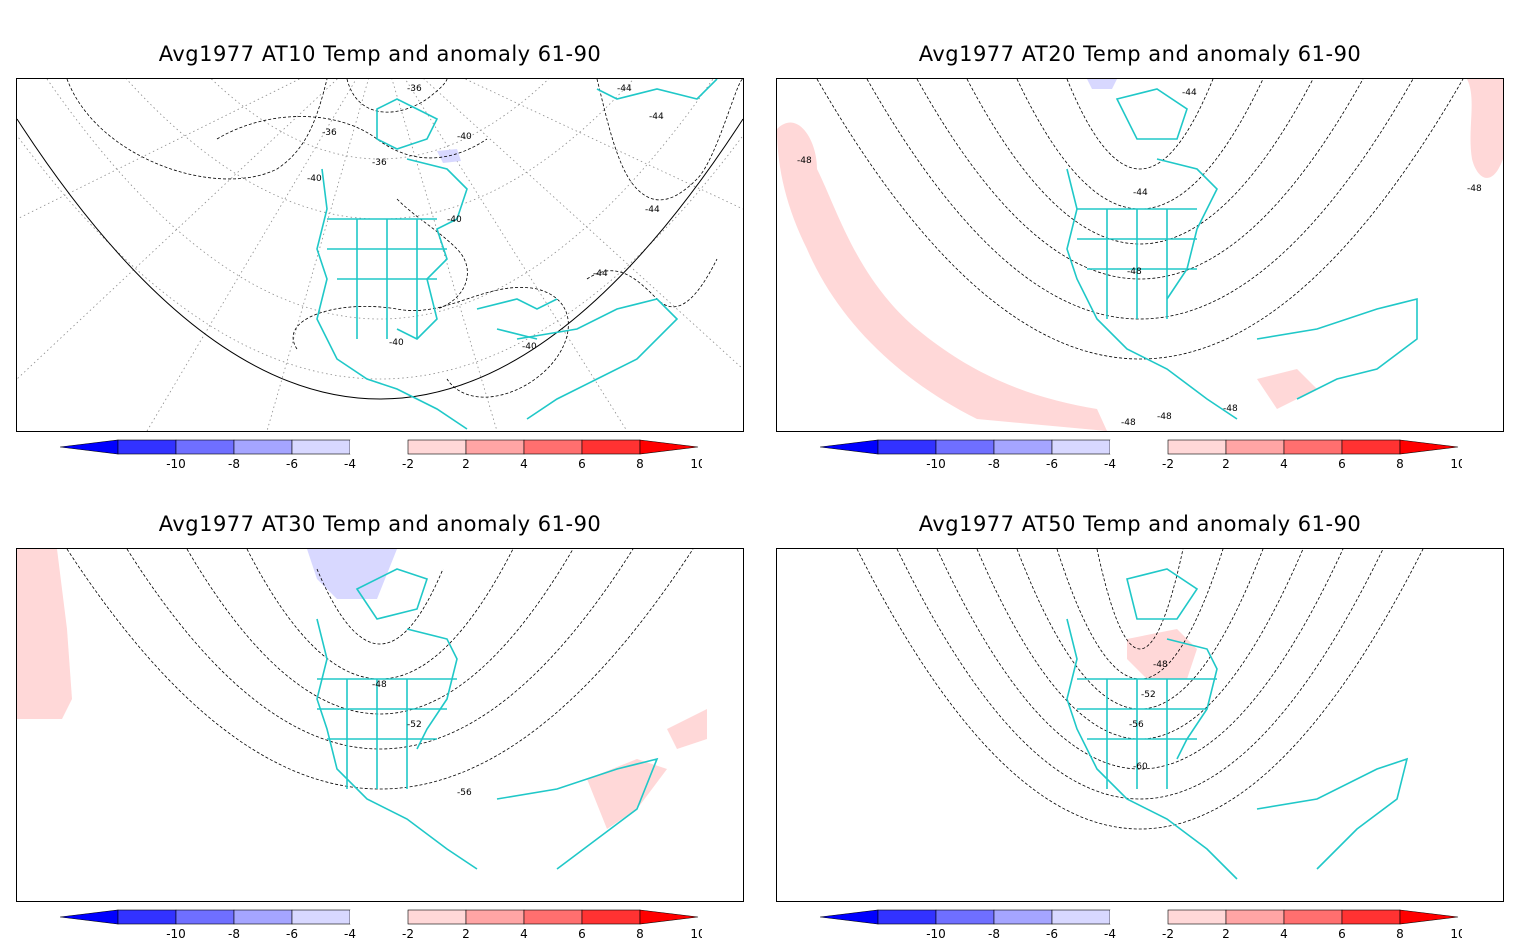 The height and width of the screenshot is (942, 1520). I want to click on contour-labels: -48 -52 -56, so click(422, 739).